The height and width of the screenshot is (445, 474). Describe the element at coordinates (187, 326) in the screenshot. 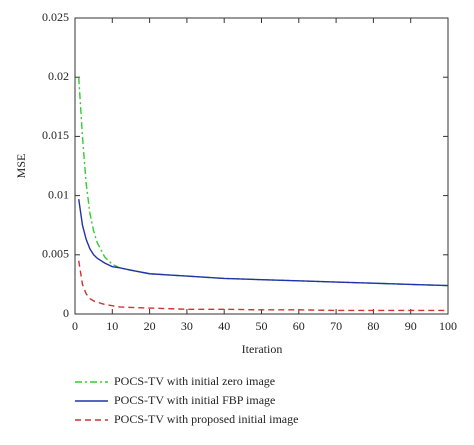

I see `x-tick-label: 30` at that location.